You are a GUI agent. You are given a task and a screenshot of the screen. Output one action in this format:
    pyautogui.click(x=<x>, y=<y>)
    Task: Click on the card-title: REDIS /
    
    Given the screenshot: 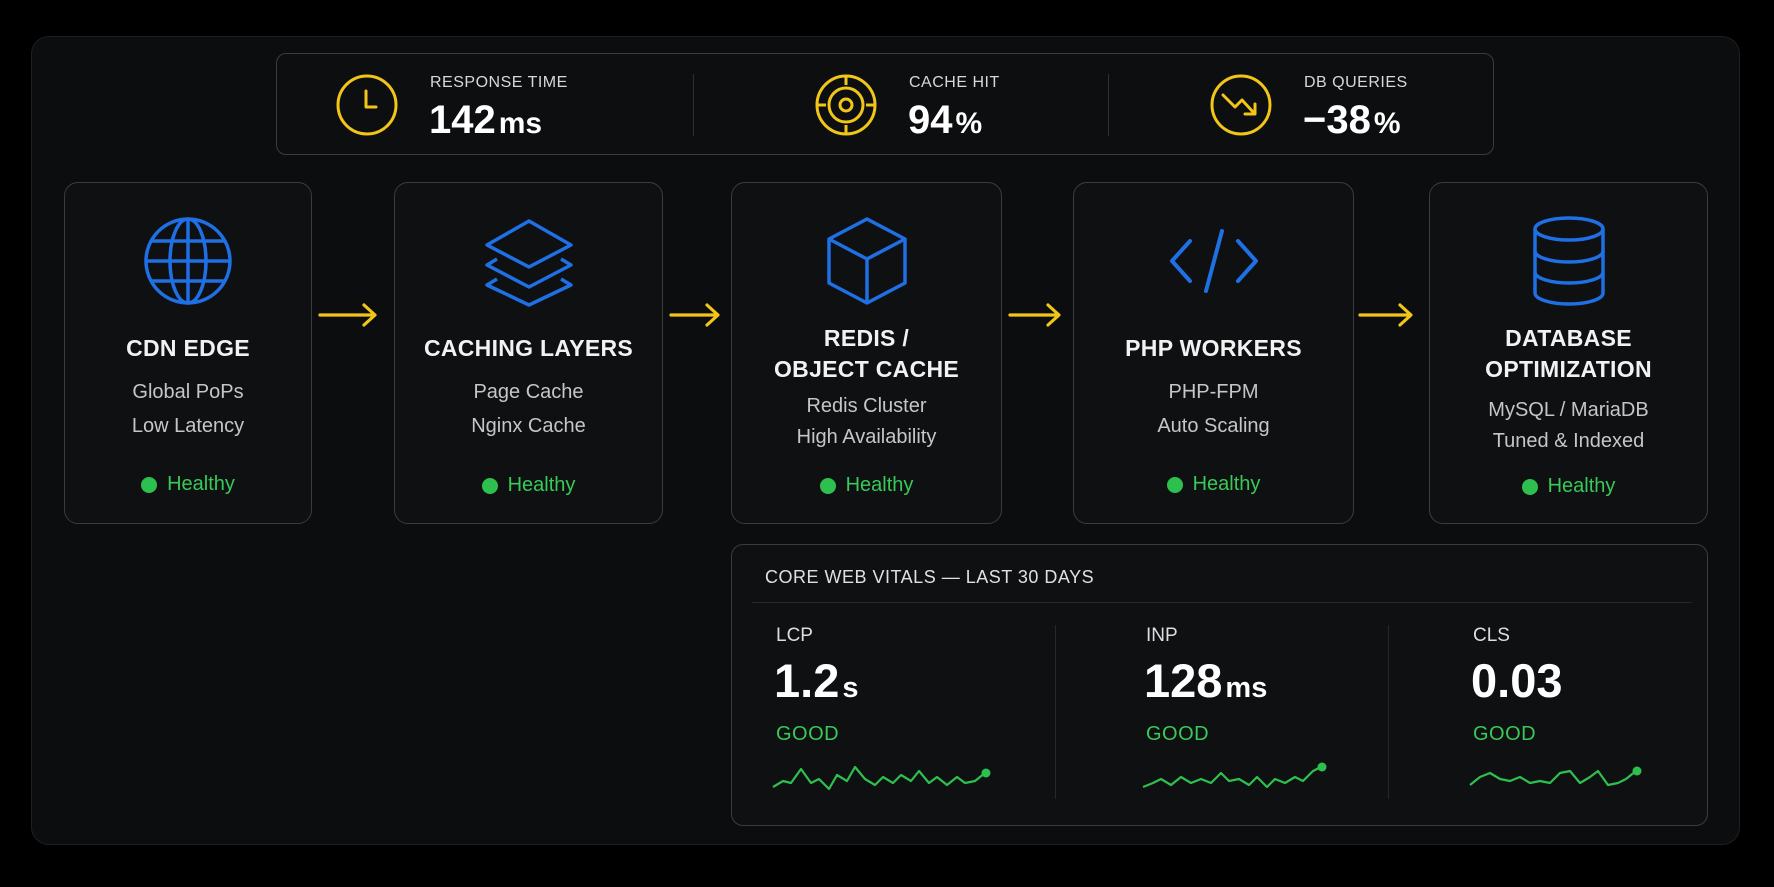 What is the action you would take?
    pyautogui.click(x=866, y=338)
    